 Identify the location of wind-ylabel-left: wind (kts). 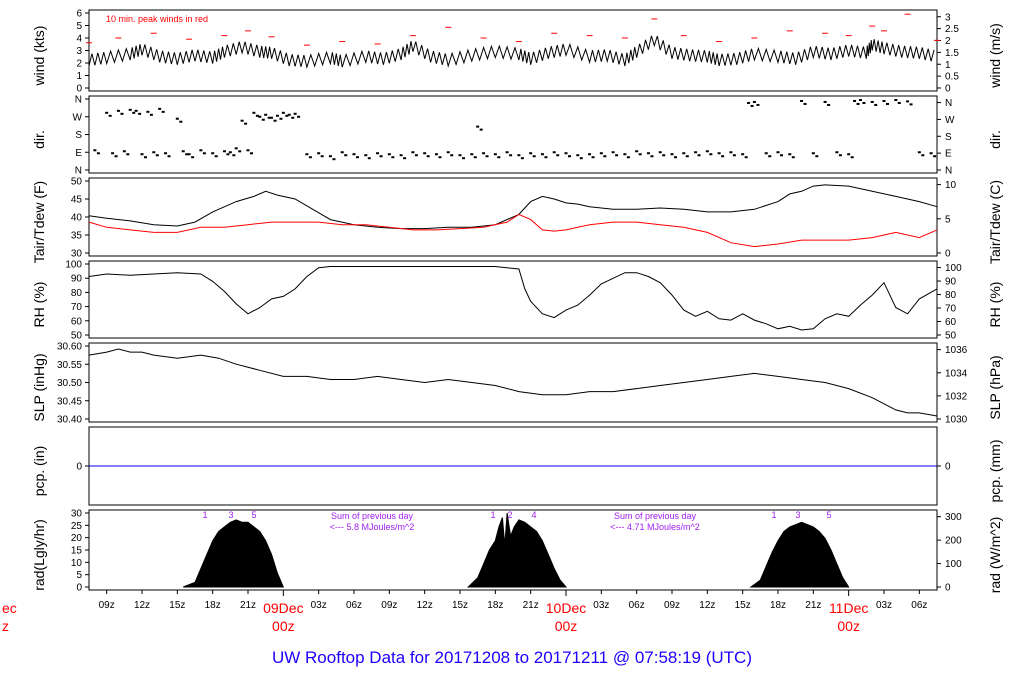
(39, 56).